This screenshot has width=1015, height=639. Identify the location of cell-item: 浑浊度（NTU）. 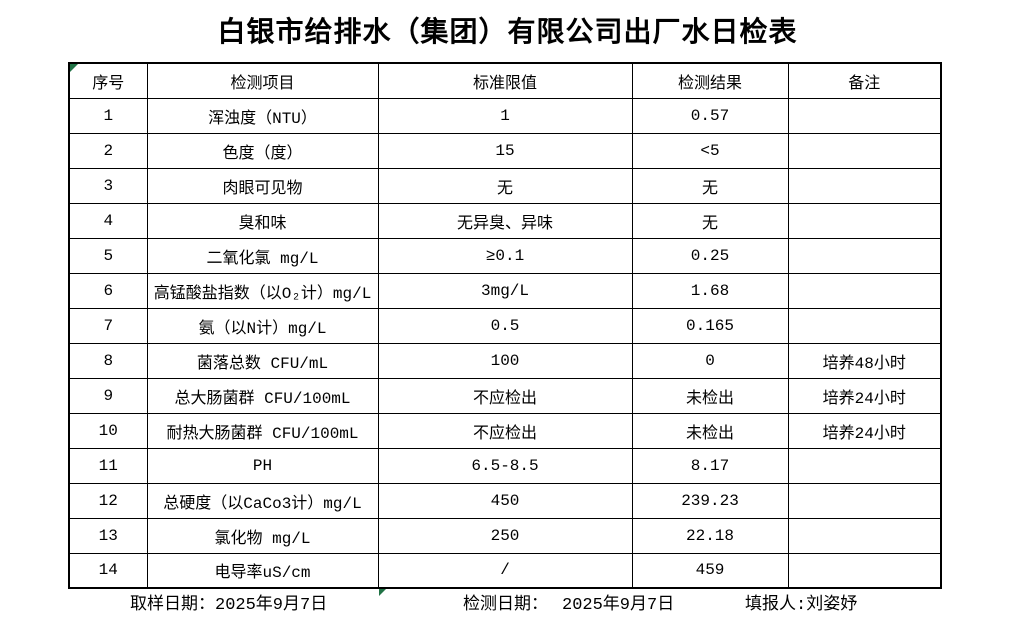
(262, 115).